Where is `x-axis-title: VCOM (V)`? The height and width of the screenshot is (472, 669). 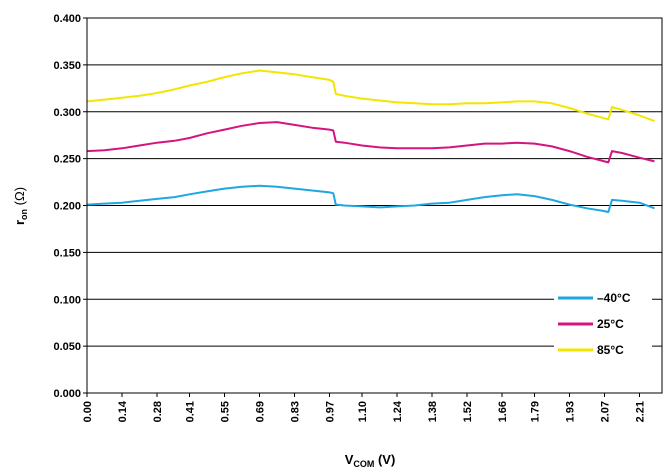
x-axis-title: VCOM (V) is located at coordinates (370, 460).